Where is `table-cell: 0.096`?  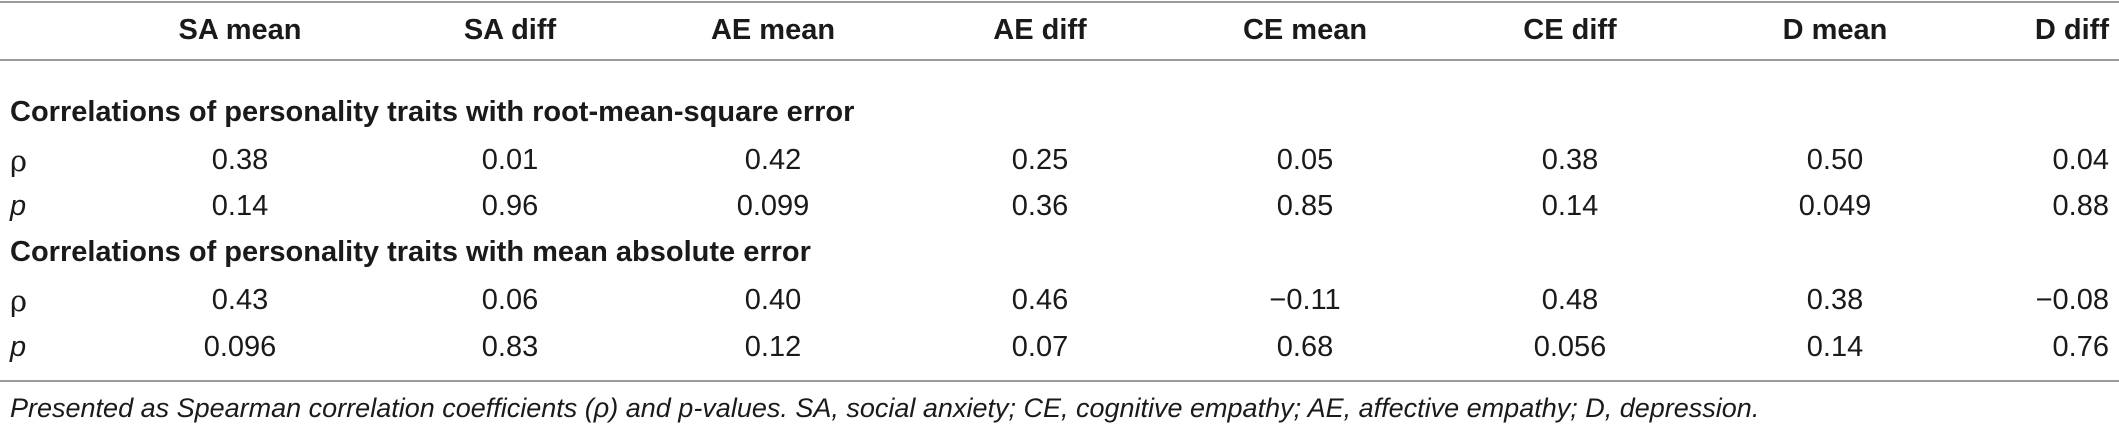
table-cell: 0.096 is located at coordinates (240, 347).